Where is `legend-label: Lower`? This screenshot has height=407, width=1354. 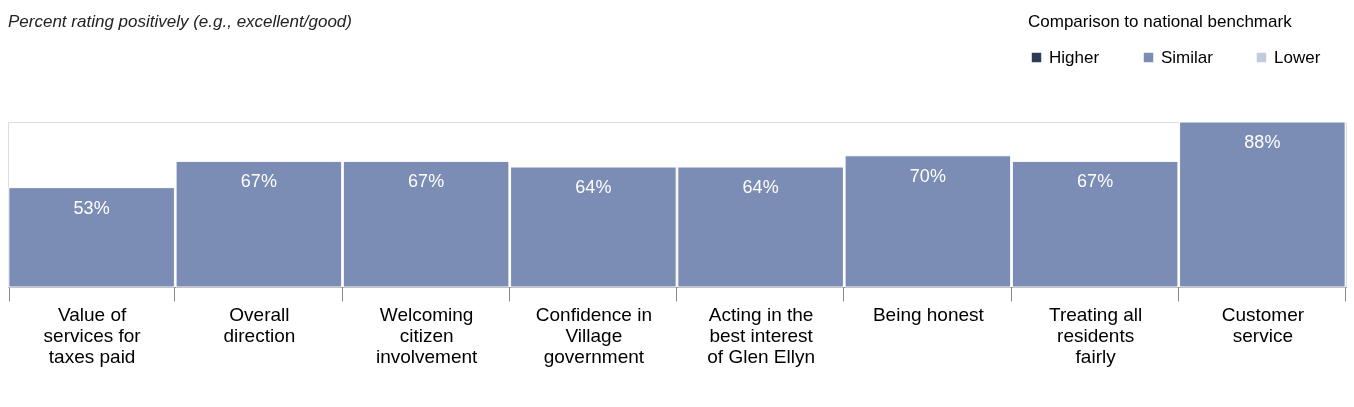 legend-label: Lower is located at coordinates (1297, 57).